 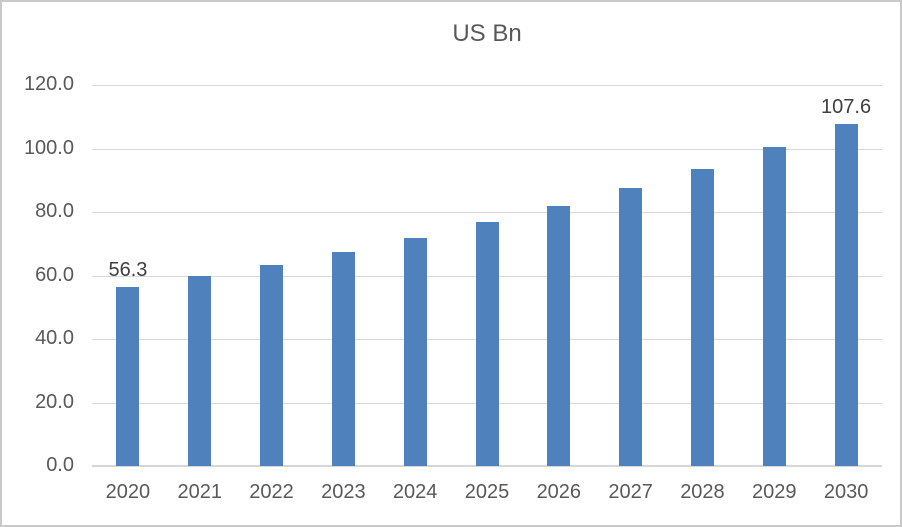 What do you see at coordinates (846, 107) in the screenshot?
I see `data-label: 107.6` at bounding box center [846, 107].